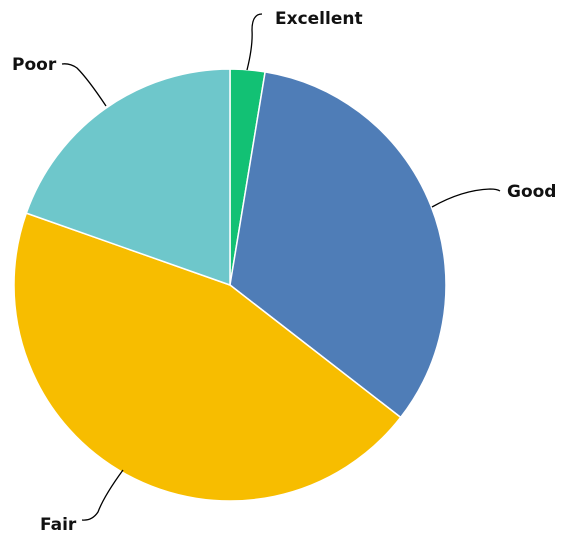  I want to click on slice-label-fair: Fair, so click(58, 525).